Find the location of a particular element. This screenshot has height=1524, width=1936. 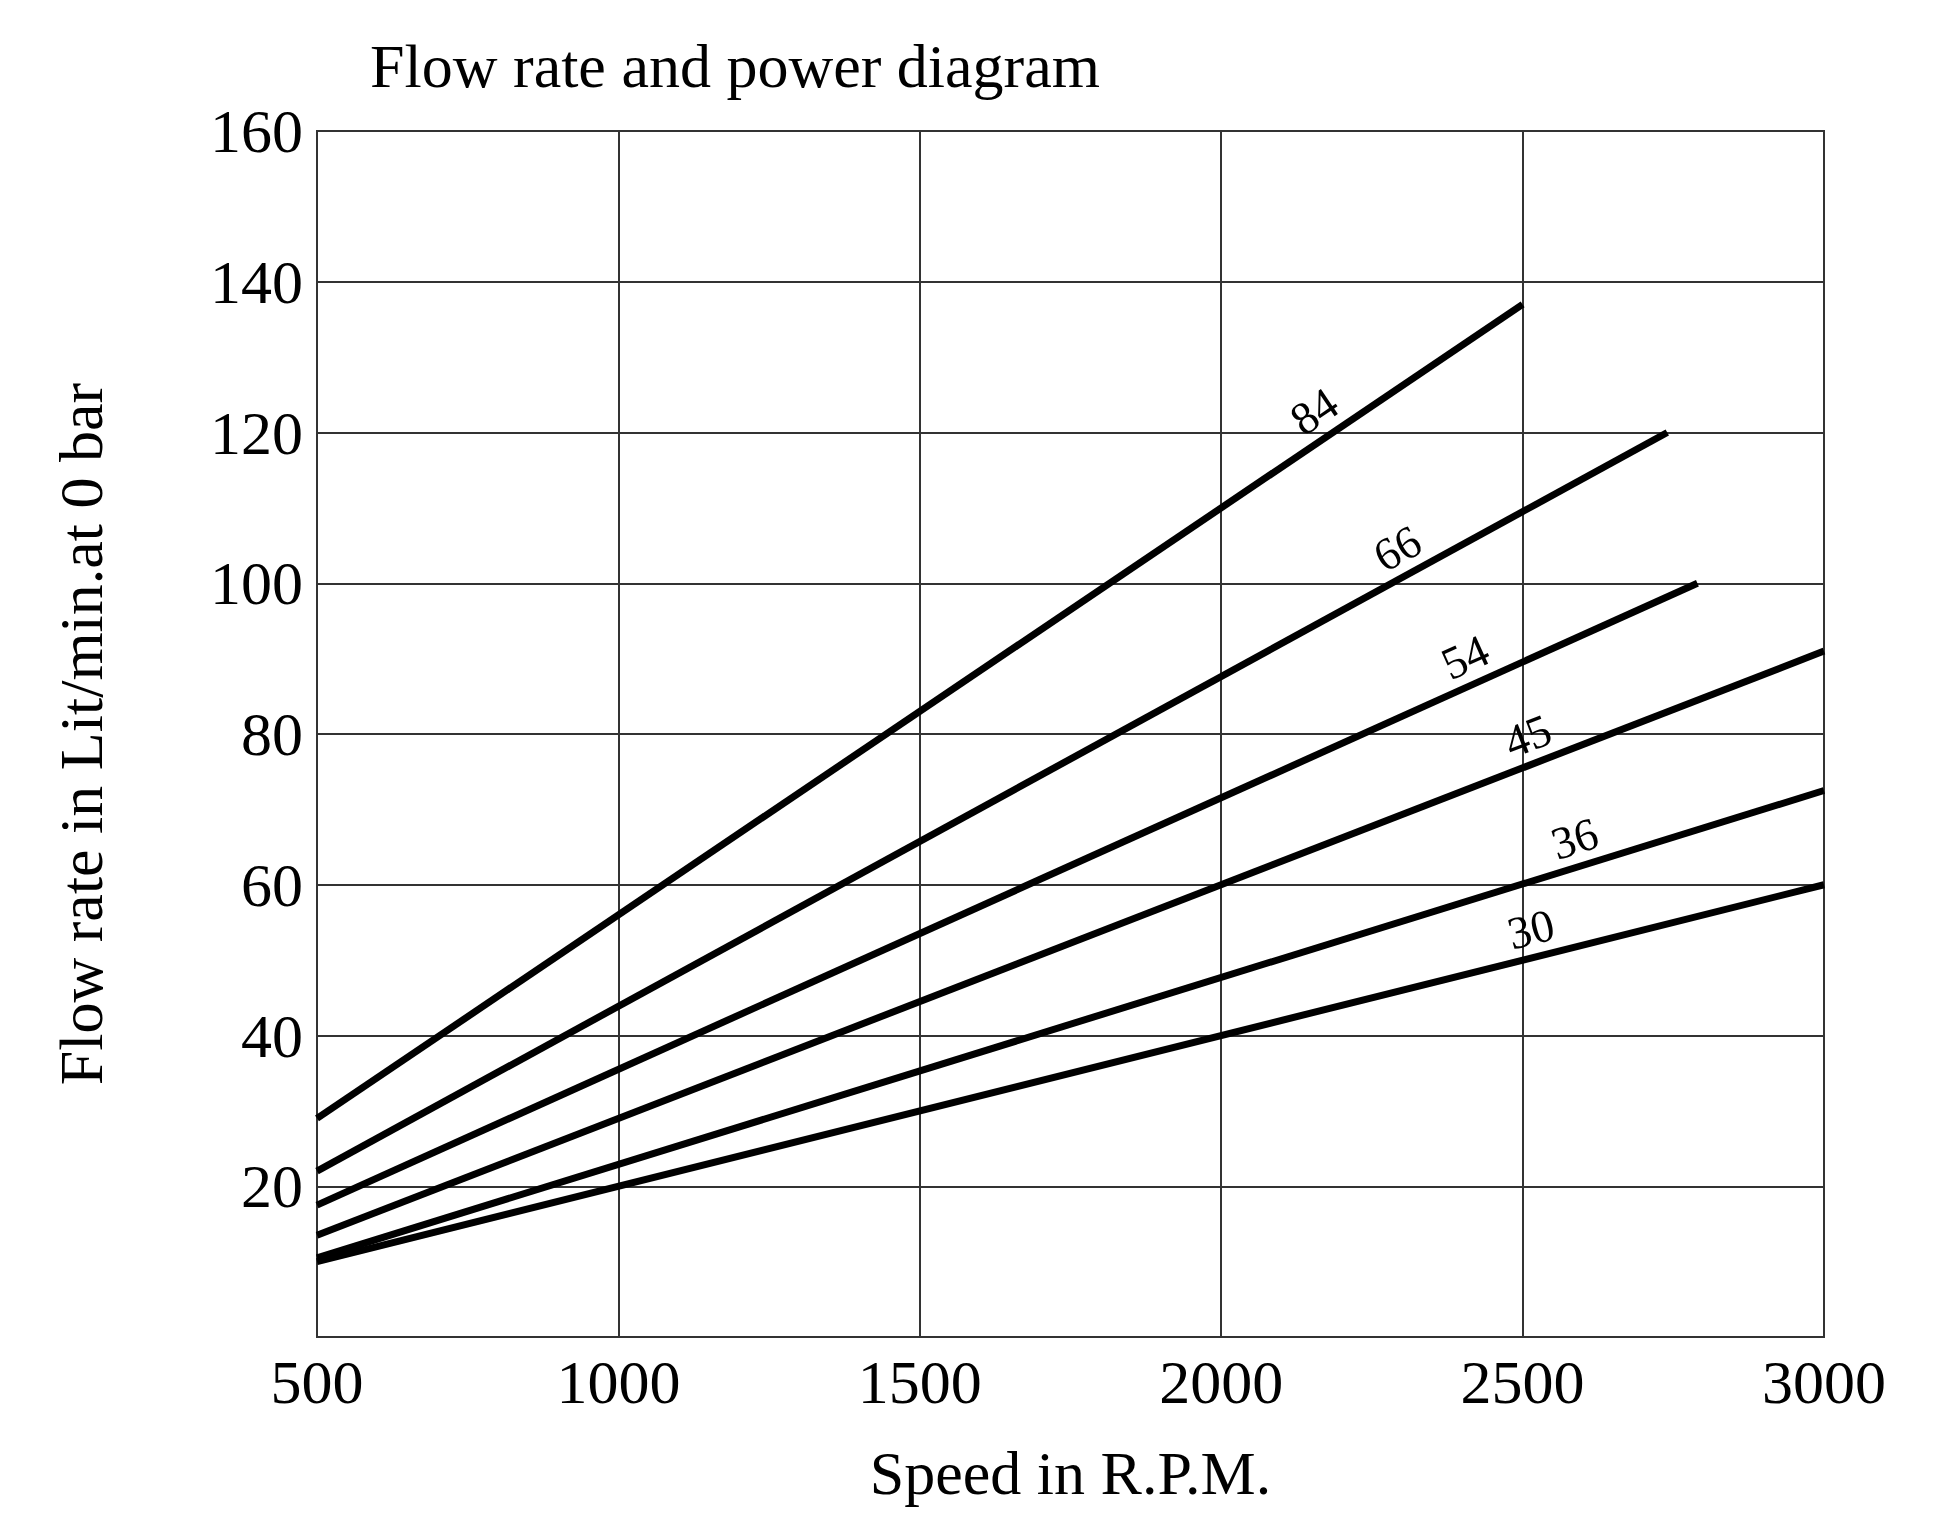

text: 84 is located at coordinates (1314, 411).